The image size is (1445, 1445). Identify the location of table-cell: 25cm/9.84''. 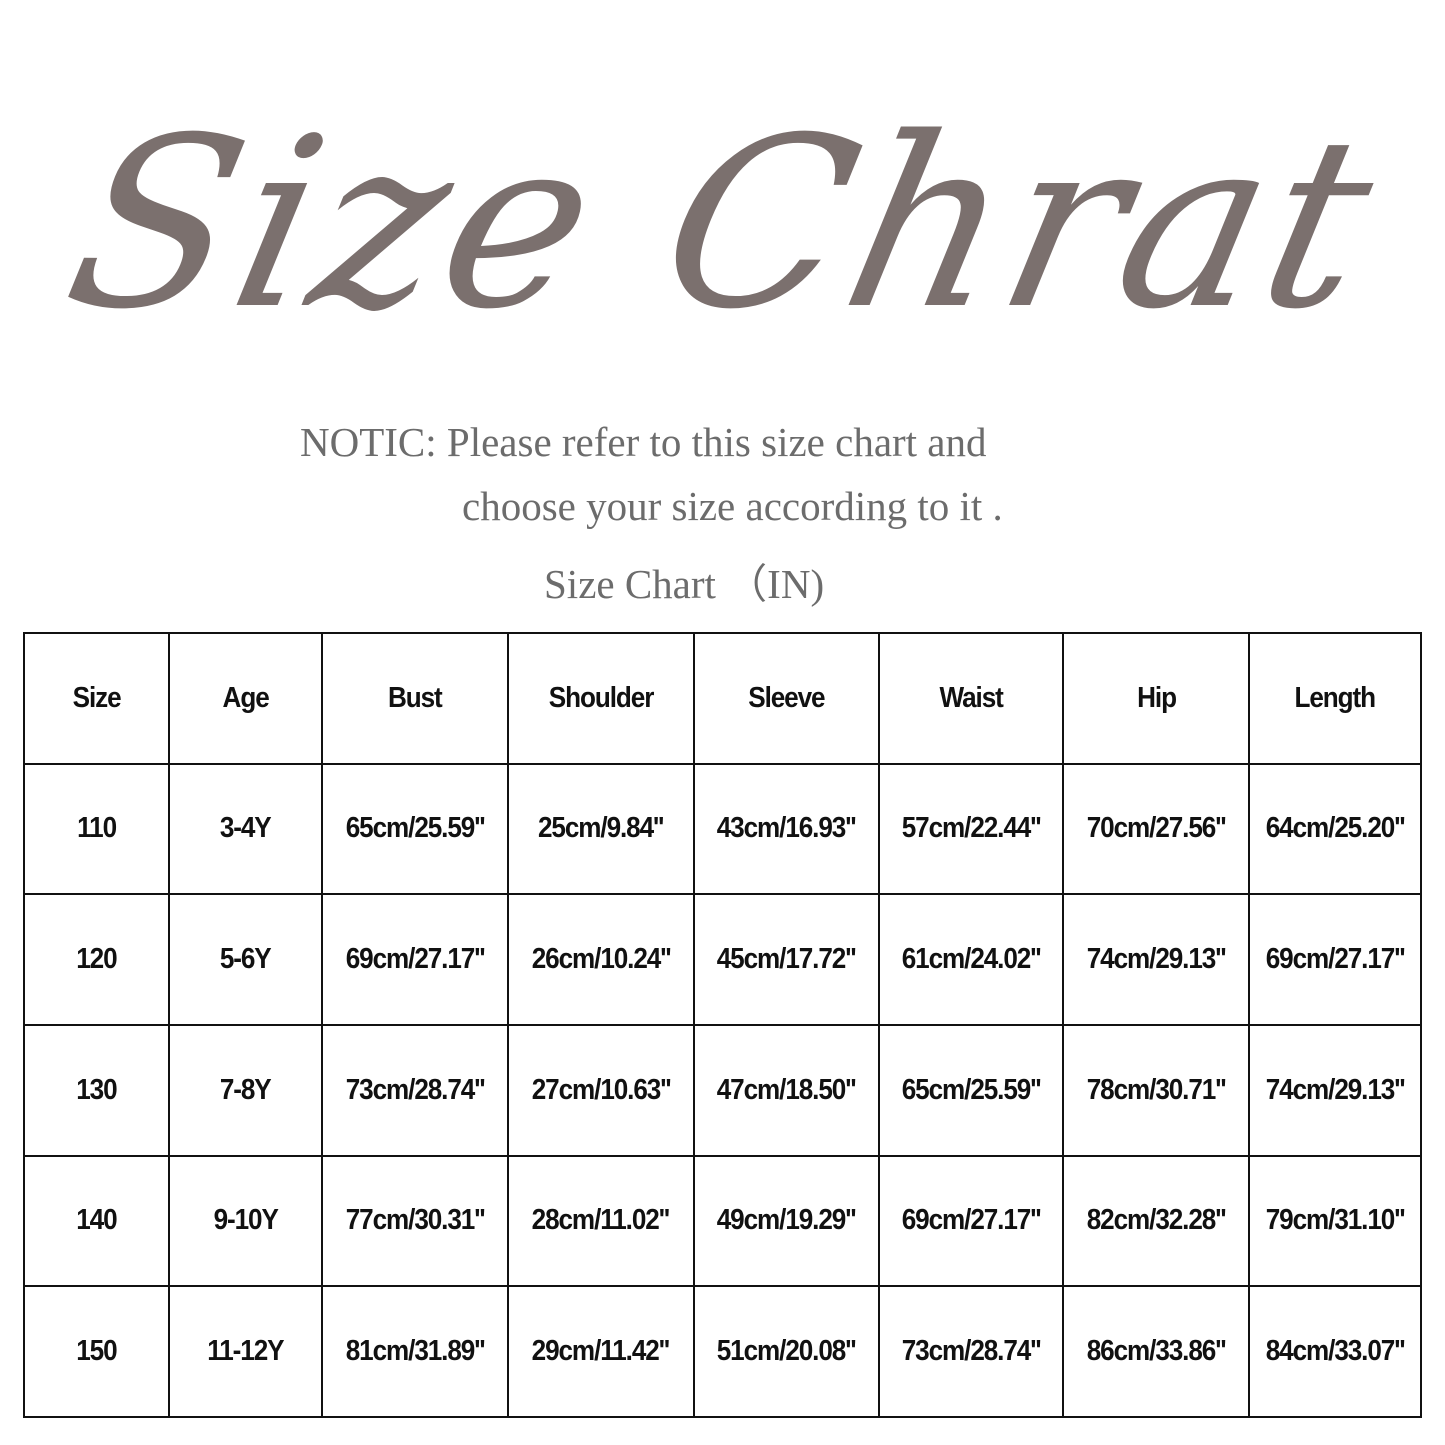
(600, 829).